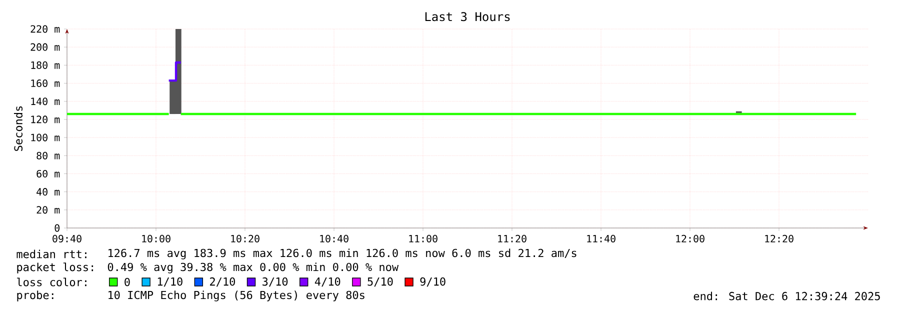 The height and width of the screenshot is (310, 897). I want to click on x-tick-label: 11:40, so click(601, 238).